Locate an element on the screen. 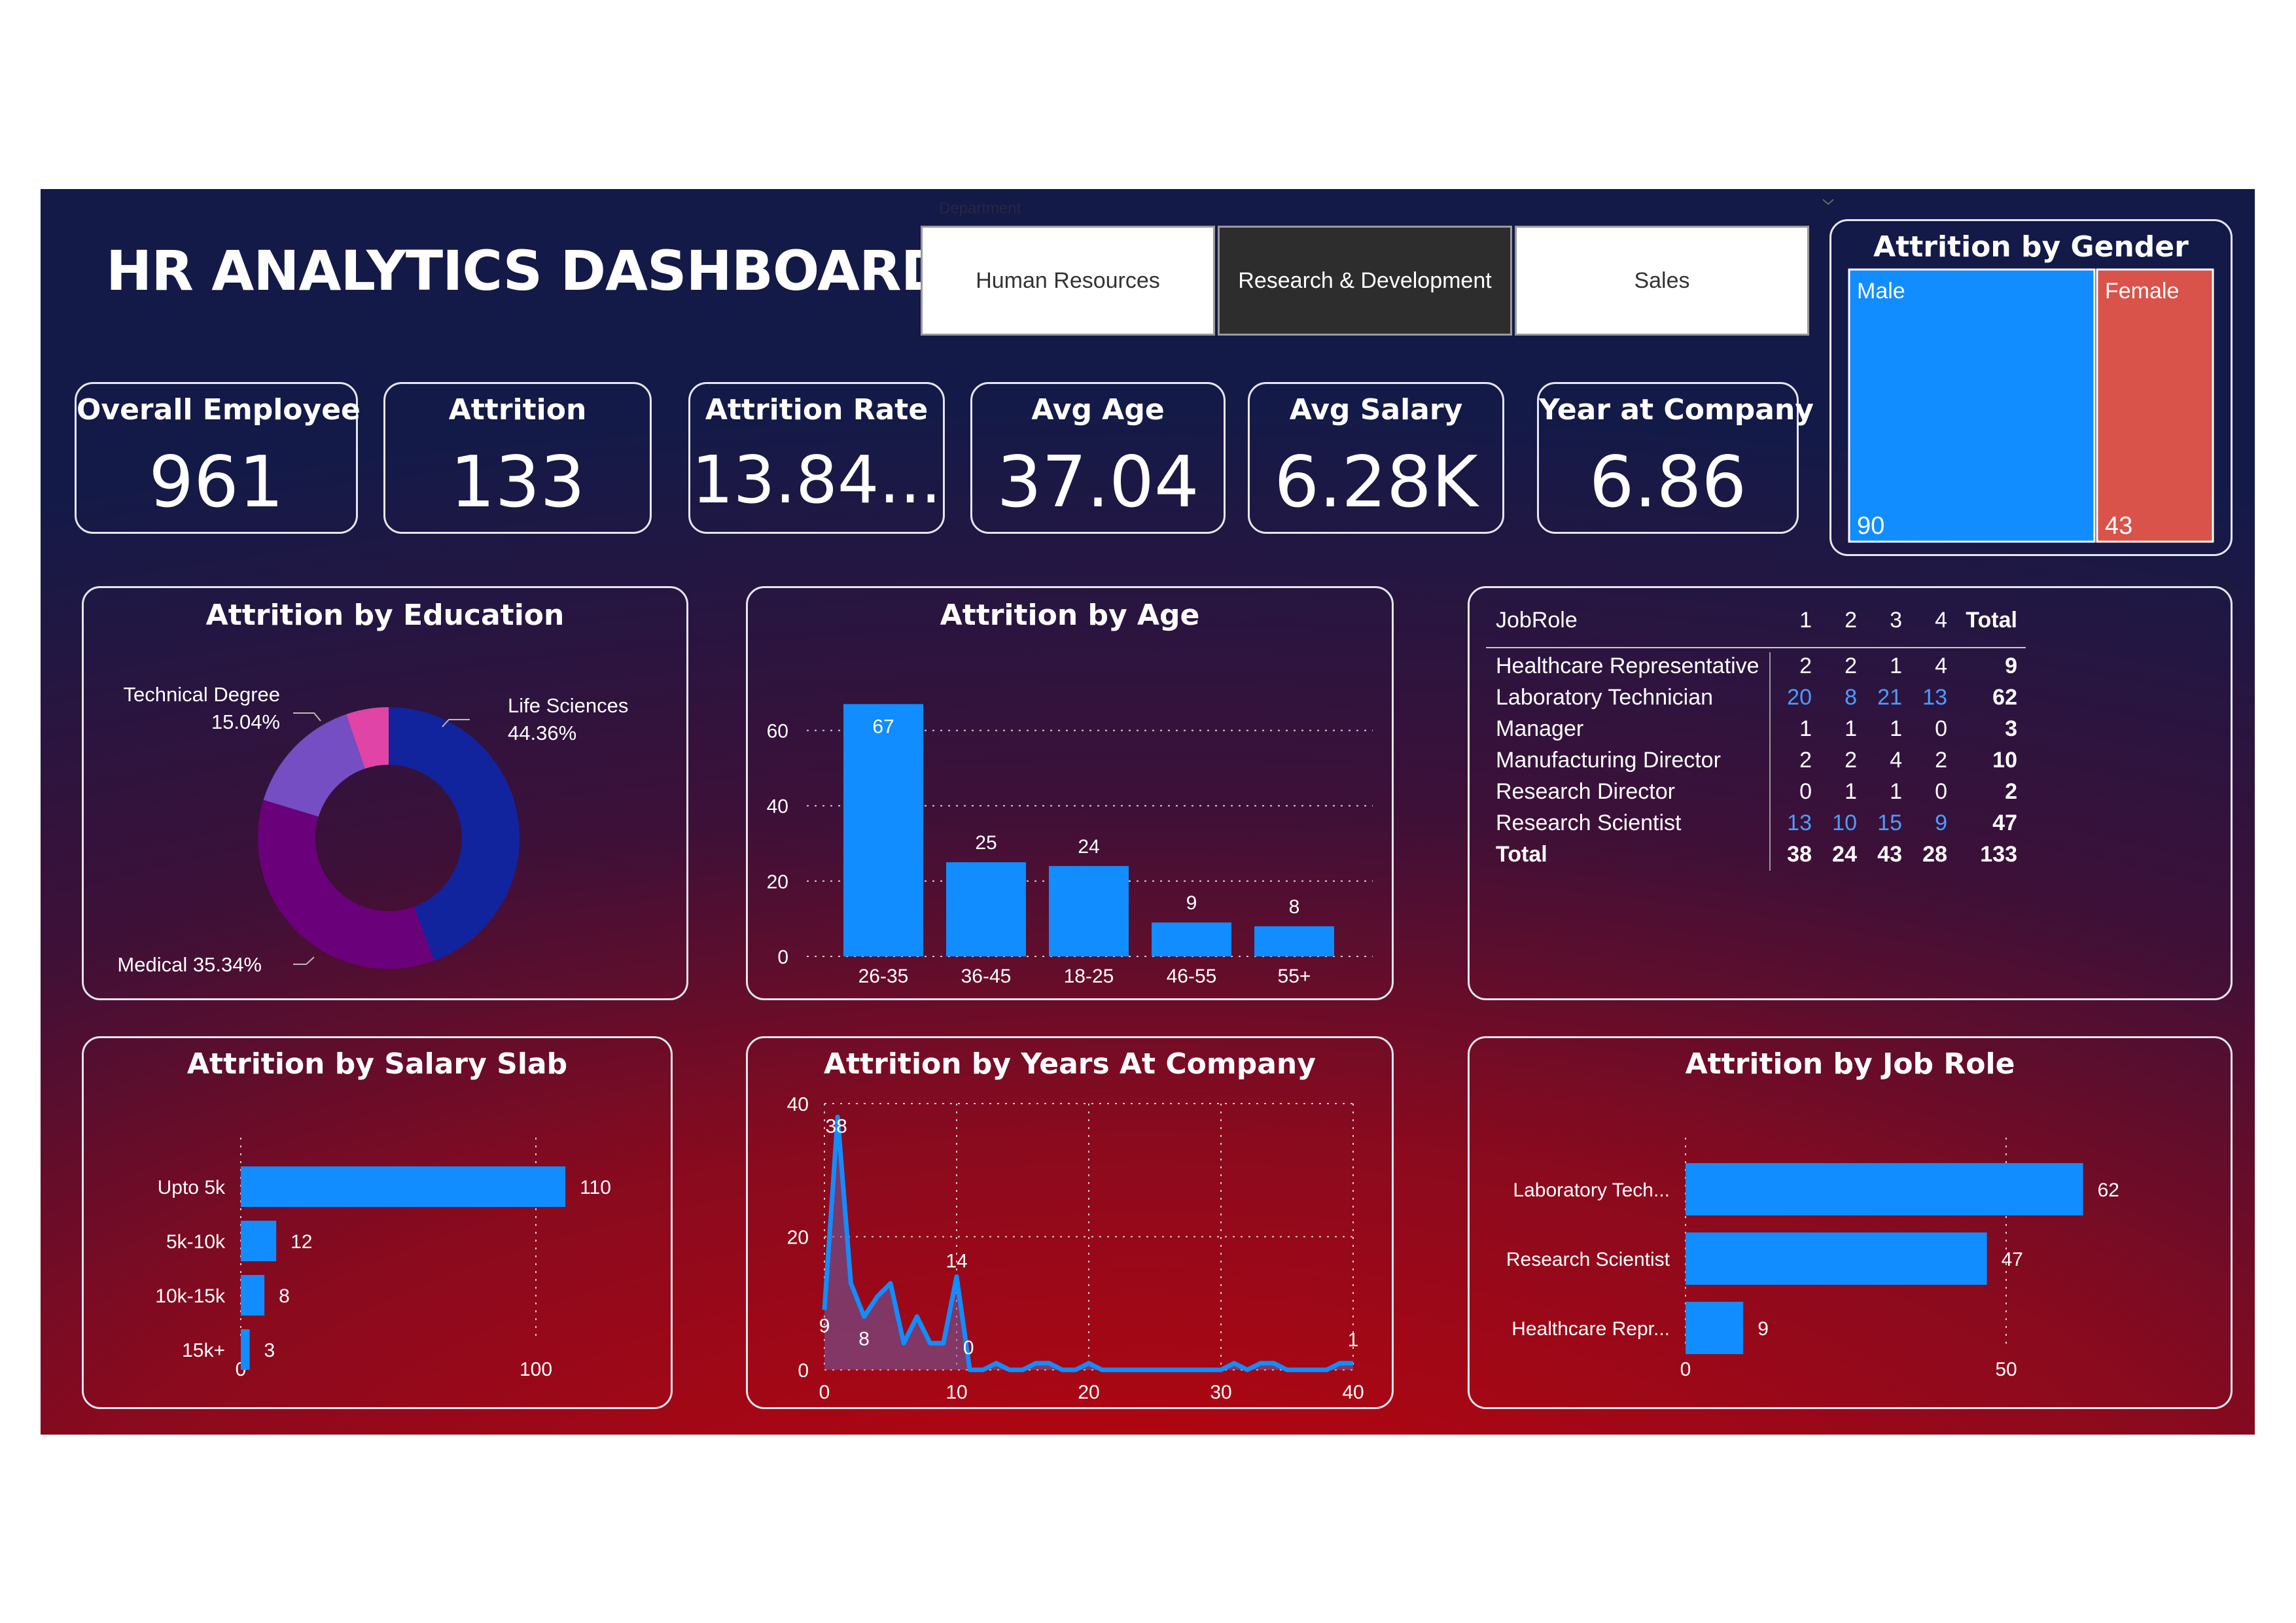 This screenshot has width=2296, height=1623. matrix-cell: 8 is located at coordinates (1851, 697).